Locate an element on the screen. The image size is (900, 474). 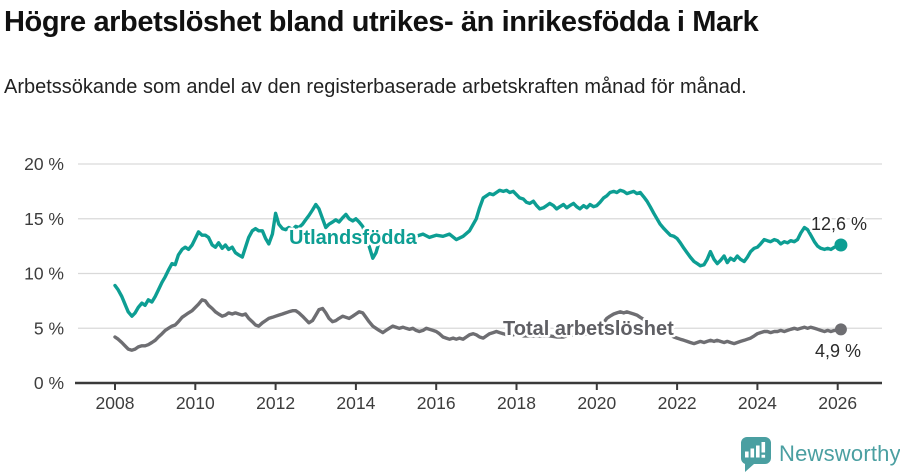
x-tick-label-2024: 2024 is located at coordinates (757, 403).